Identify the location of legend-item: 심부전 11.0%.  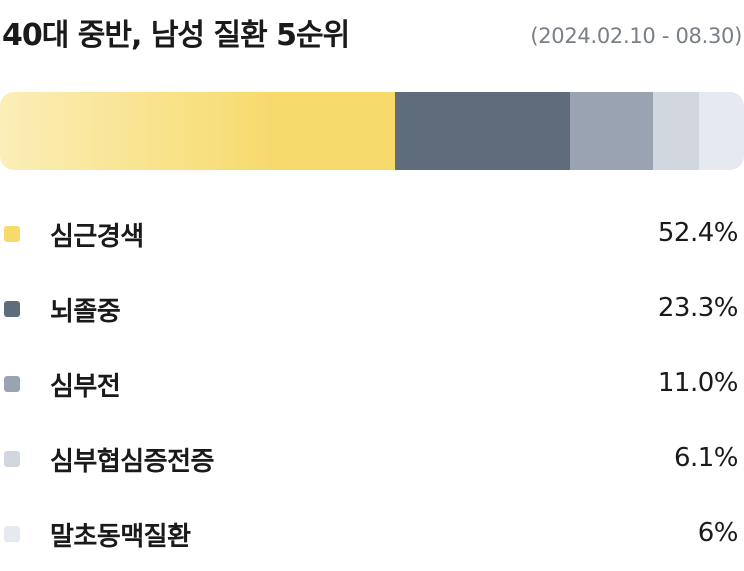
(372, 383).